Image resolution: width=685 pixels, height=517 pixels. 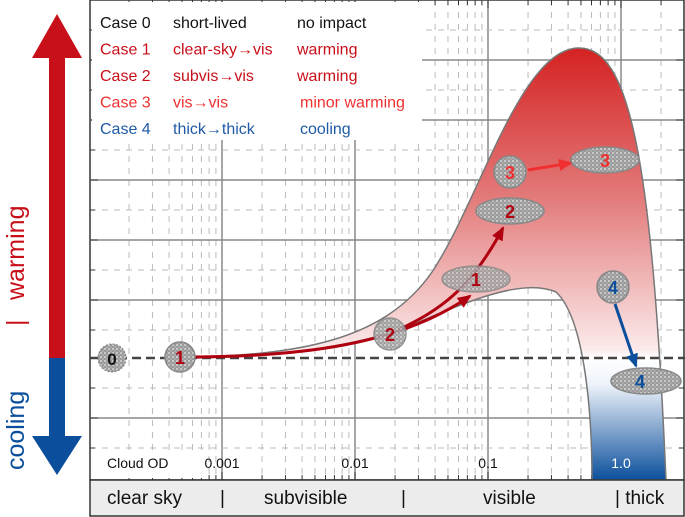 What do you see at coordinates (125, 129) in the screenshot?
I see `legend-case: Case 4` at bounding box center [125, 129].